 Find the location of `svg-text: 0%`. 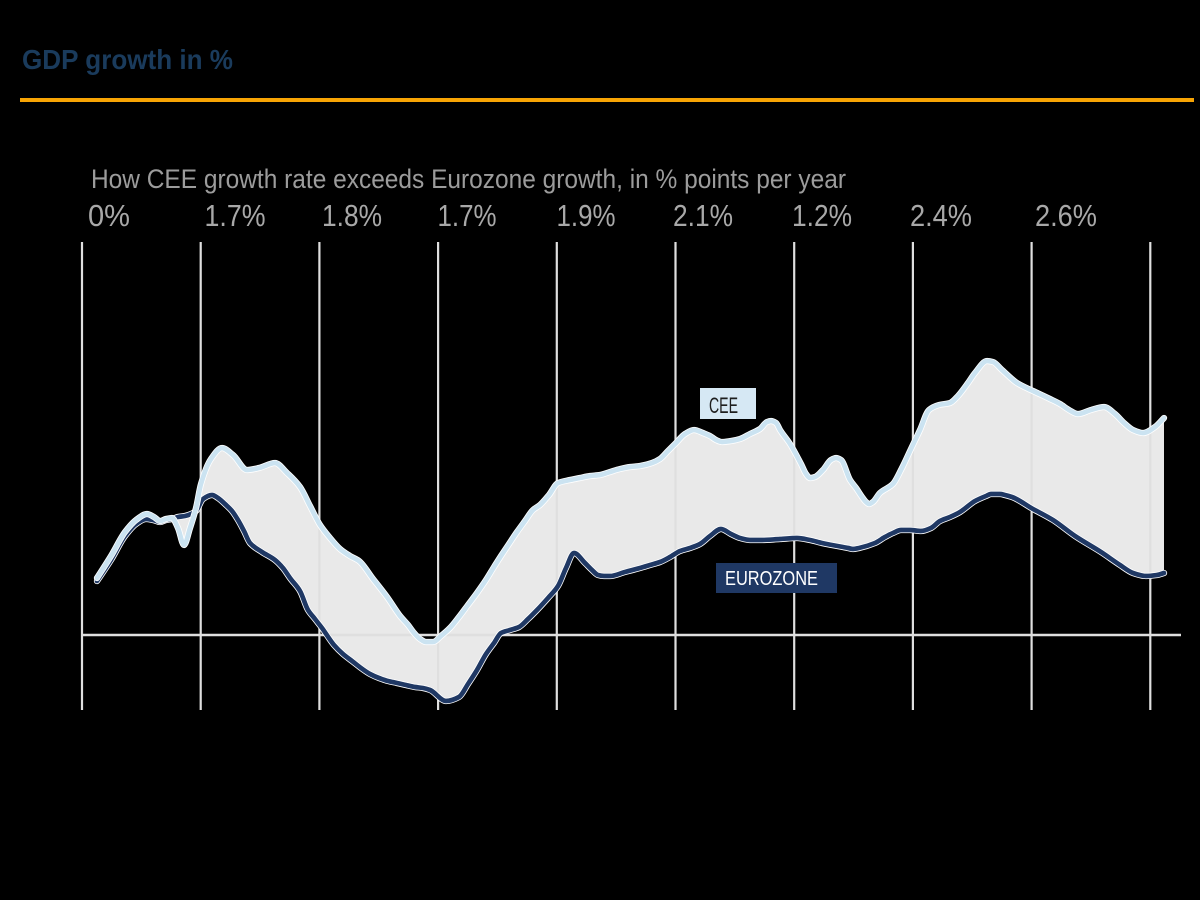

svg-text: 0% is located at coordinates (109, 215).